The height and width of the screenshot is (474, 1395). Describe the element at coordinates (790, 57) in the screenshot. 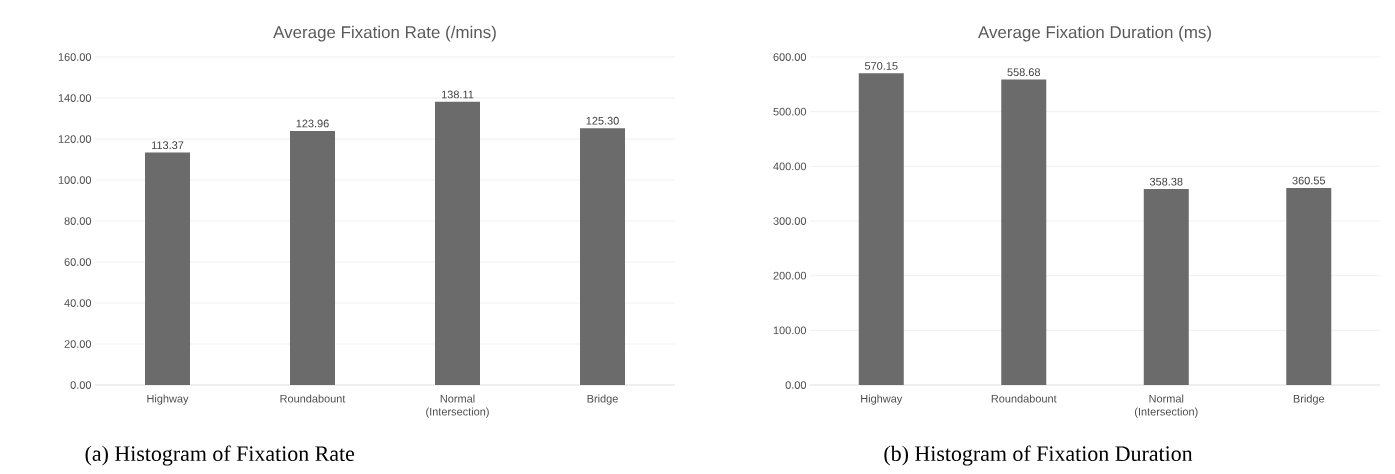

I see `y-tick-label: 600.00` at that location.